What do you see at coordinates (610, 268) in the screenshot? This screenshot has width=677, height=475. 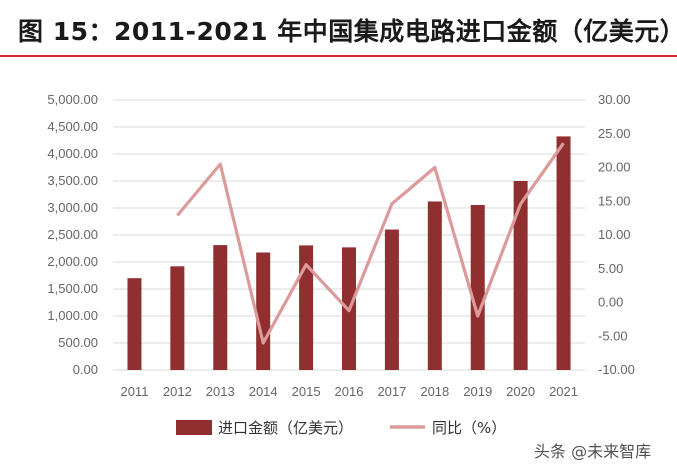 I see `y-right-tick-label: 5.00` at bounding box center [610, 268].